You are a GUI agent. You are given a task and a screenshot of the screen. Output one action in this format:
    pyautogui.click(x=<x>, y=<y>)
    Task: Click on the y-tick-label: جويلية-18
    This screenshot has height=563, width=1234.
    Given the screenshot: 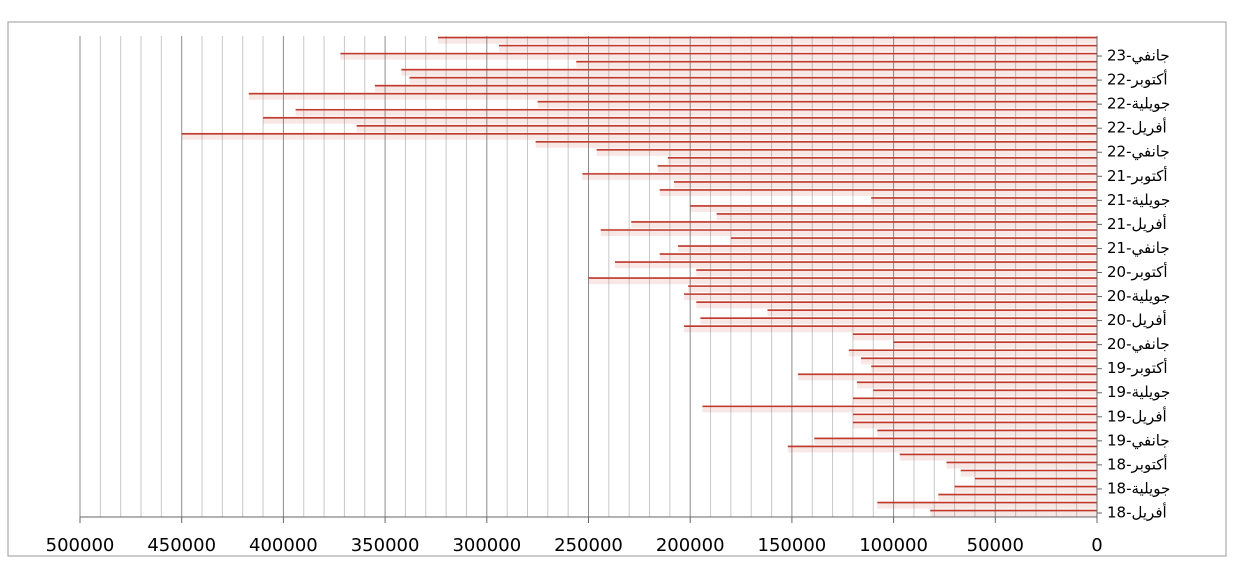 What is the action you would take?
    pyautogui.click(x=1138, y=488)
    